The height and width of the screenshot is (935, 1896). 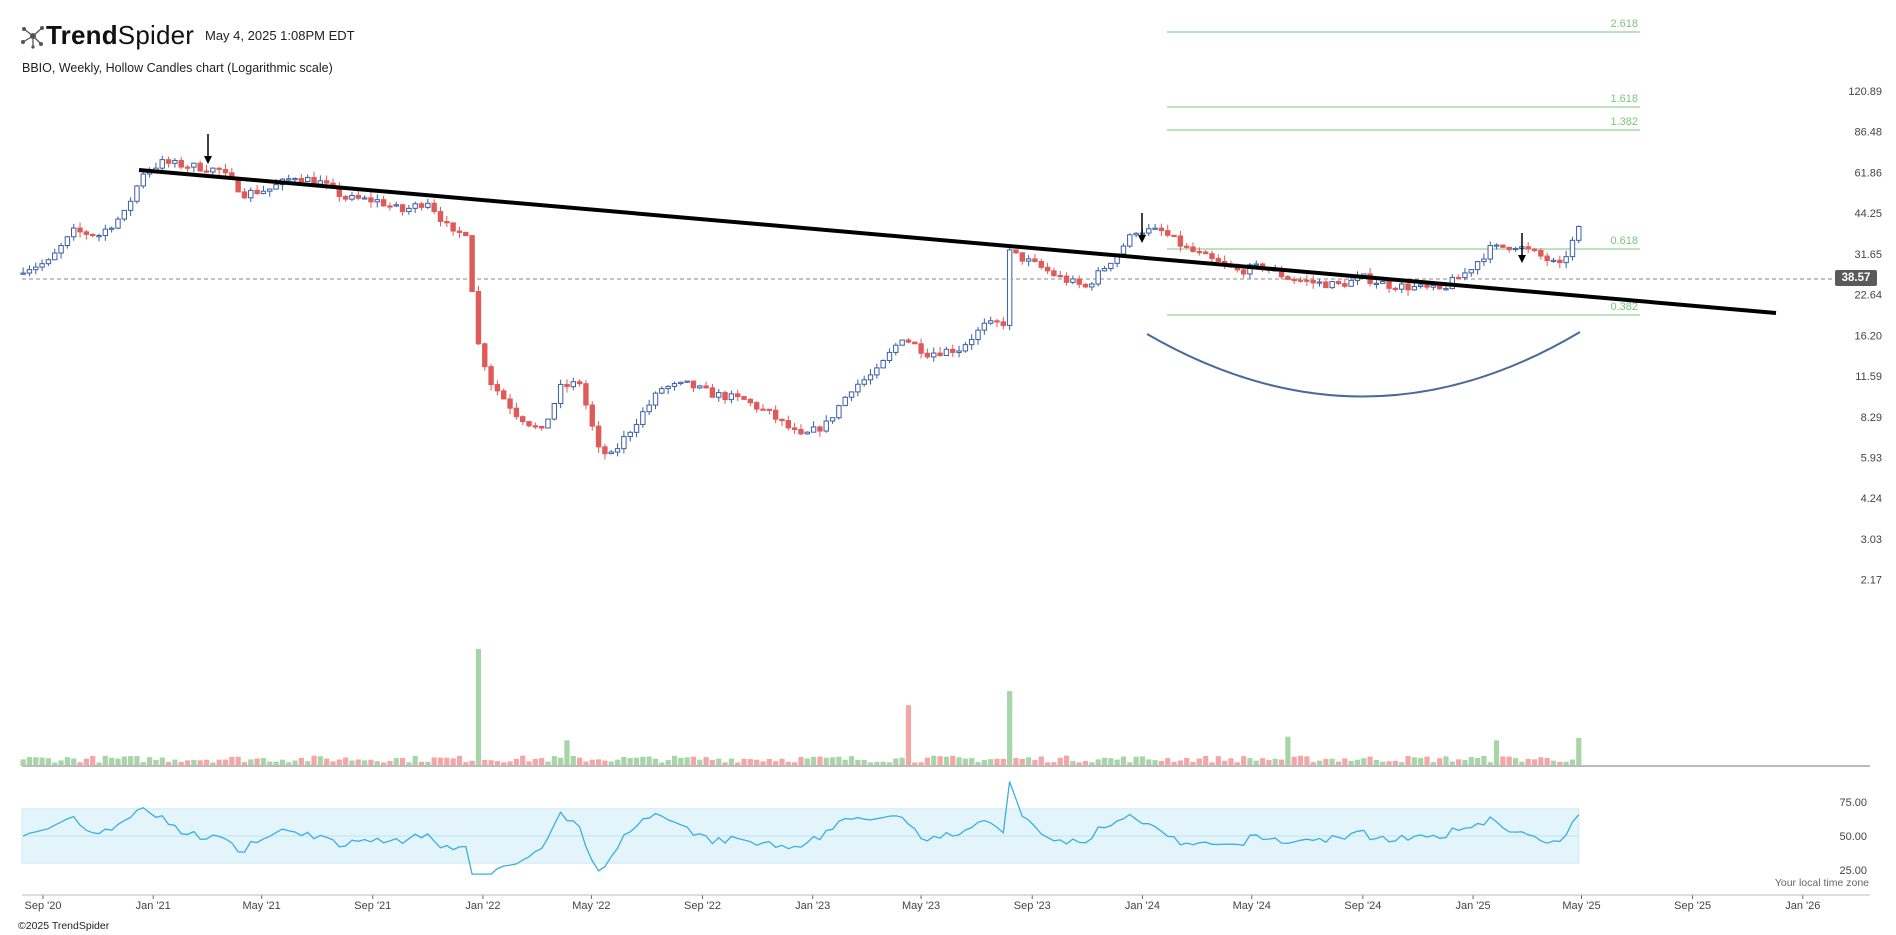 What do you see at coordinates (1142, 906) in the screenshot?
I see `time-tick-label: Jan '24` at bounding box center [1142, 906].